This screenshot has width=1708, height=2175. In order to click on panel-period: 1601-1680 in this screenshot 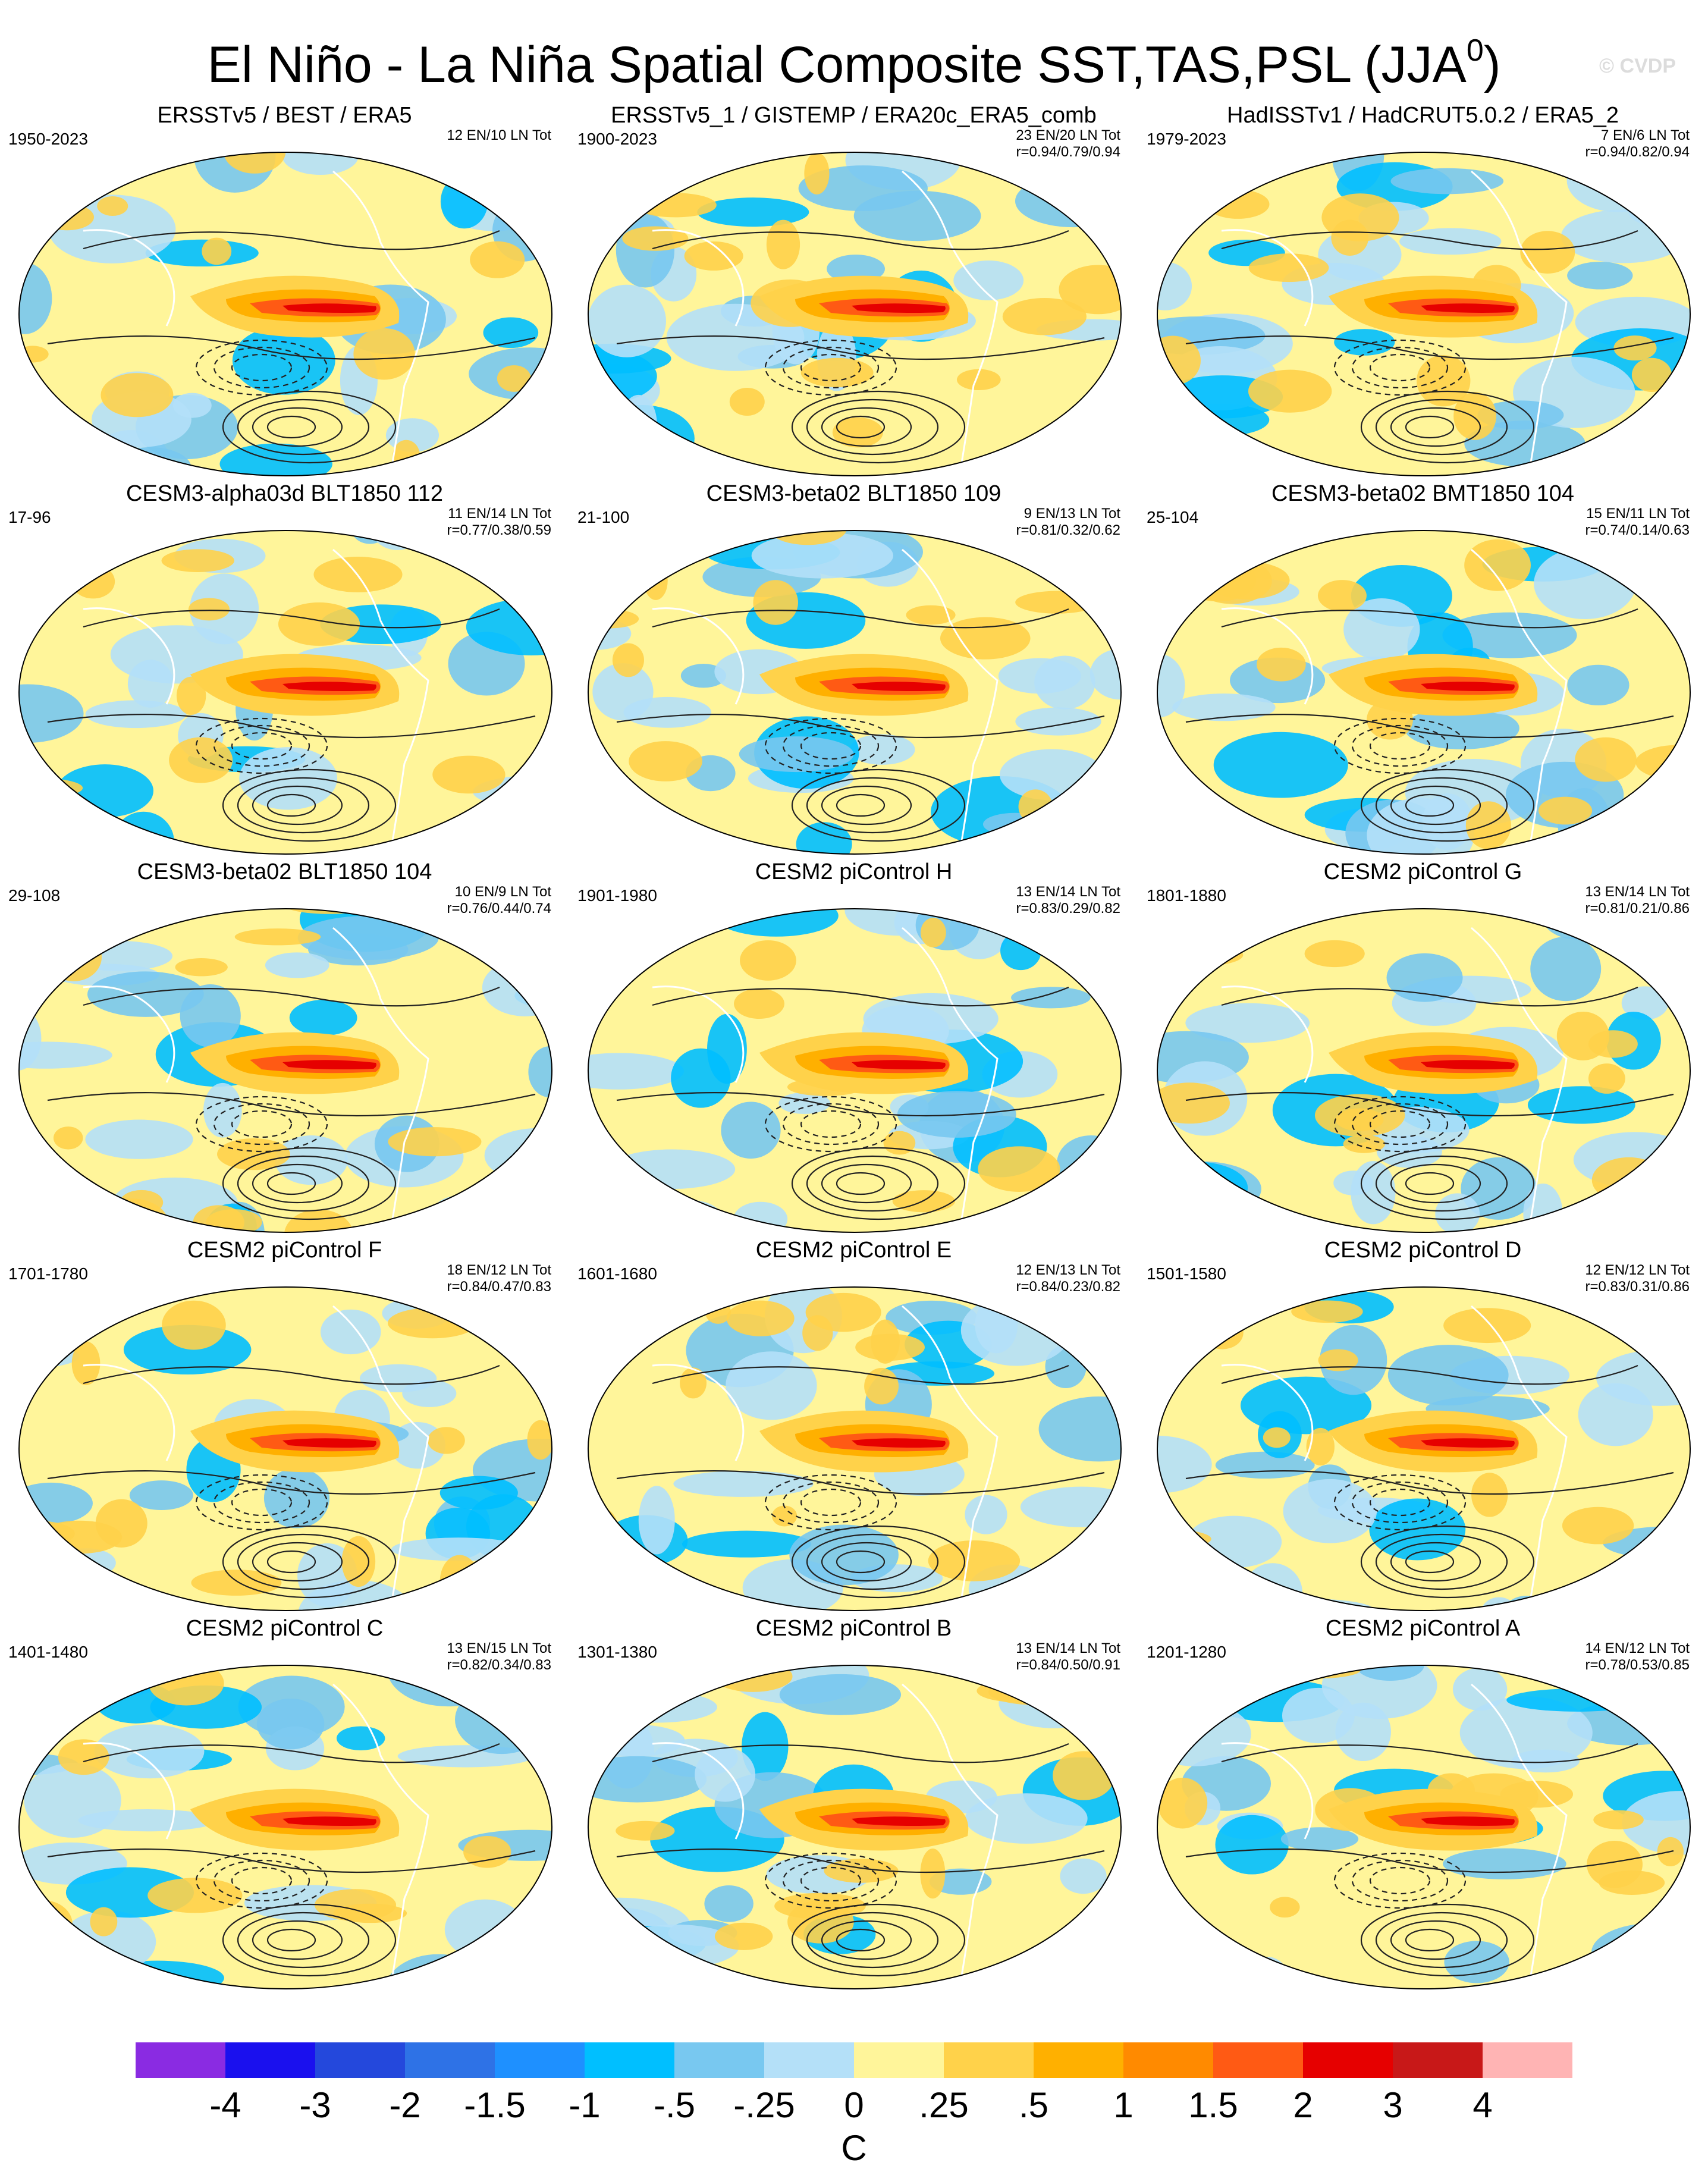, I will do `click(617, 1273)`.